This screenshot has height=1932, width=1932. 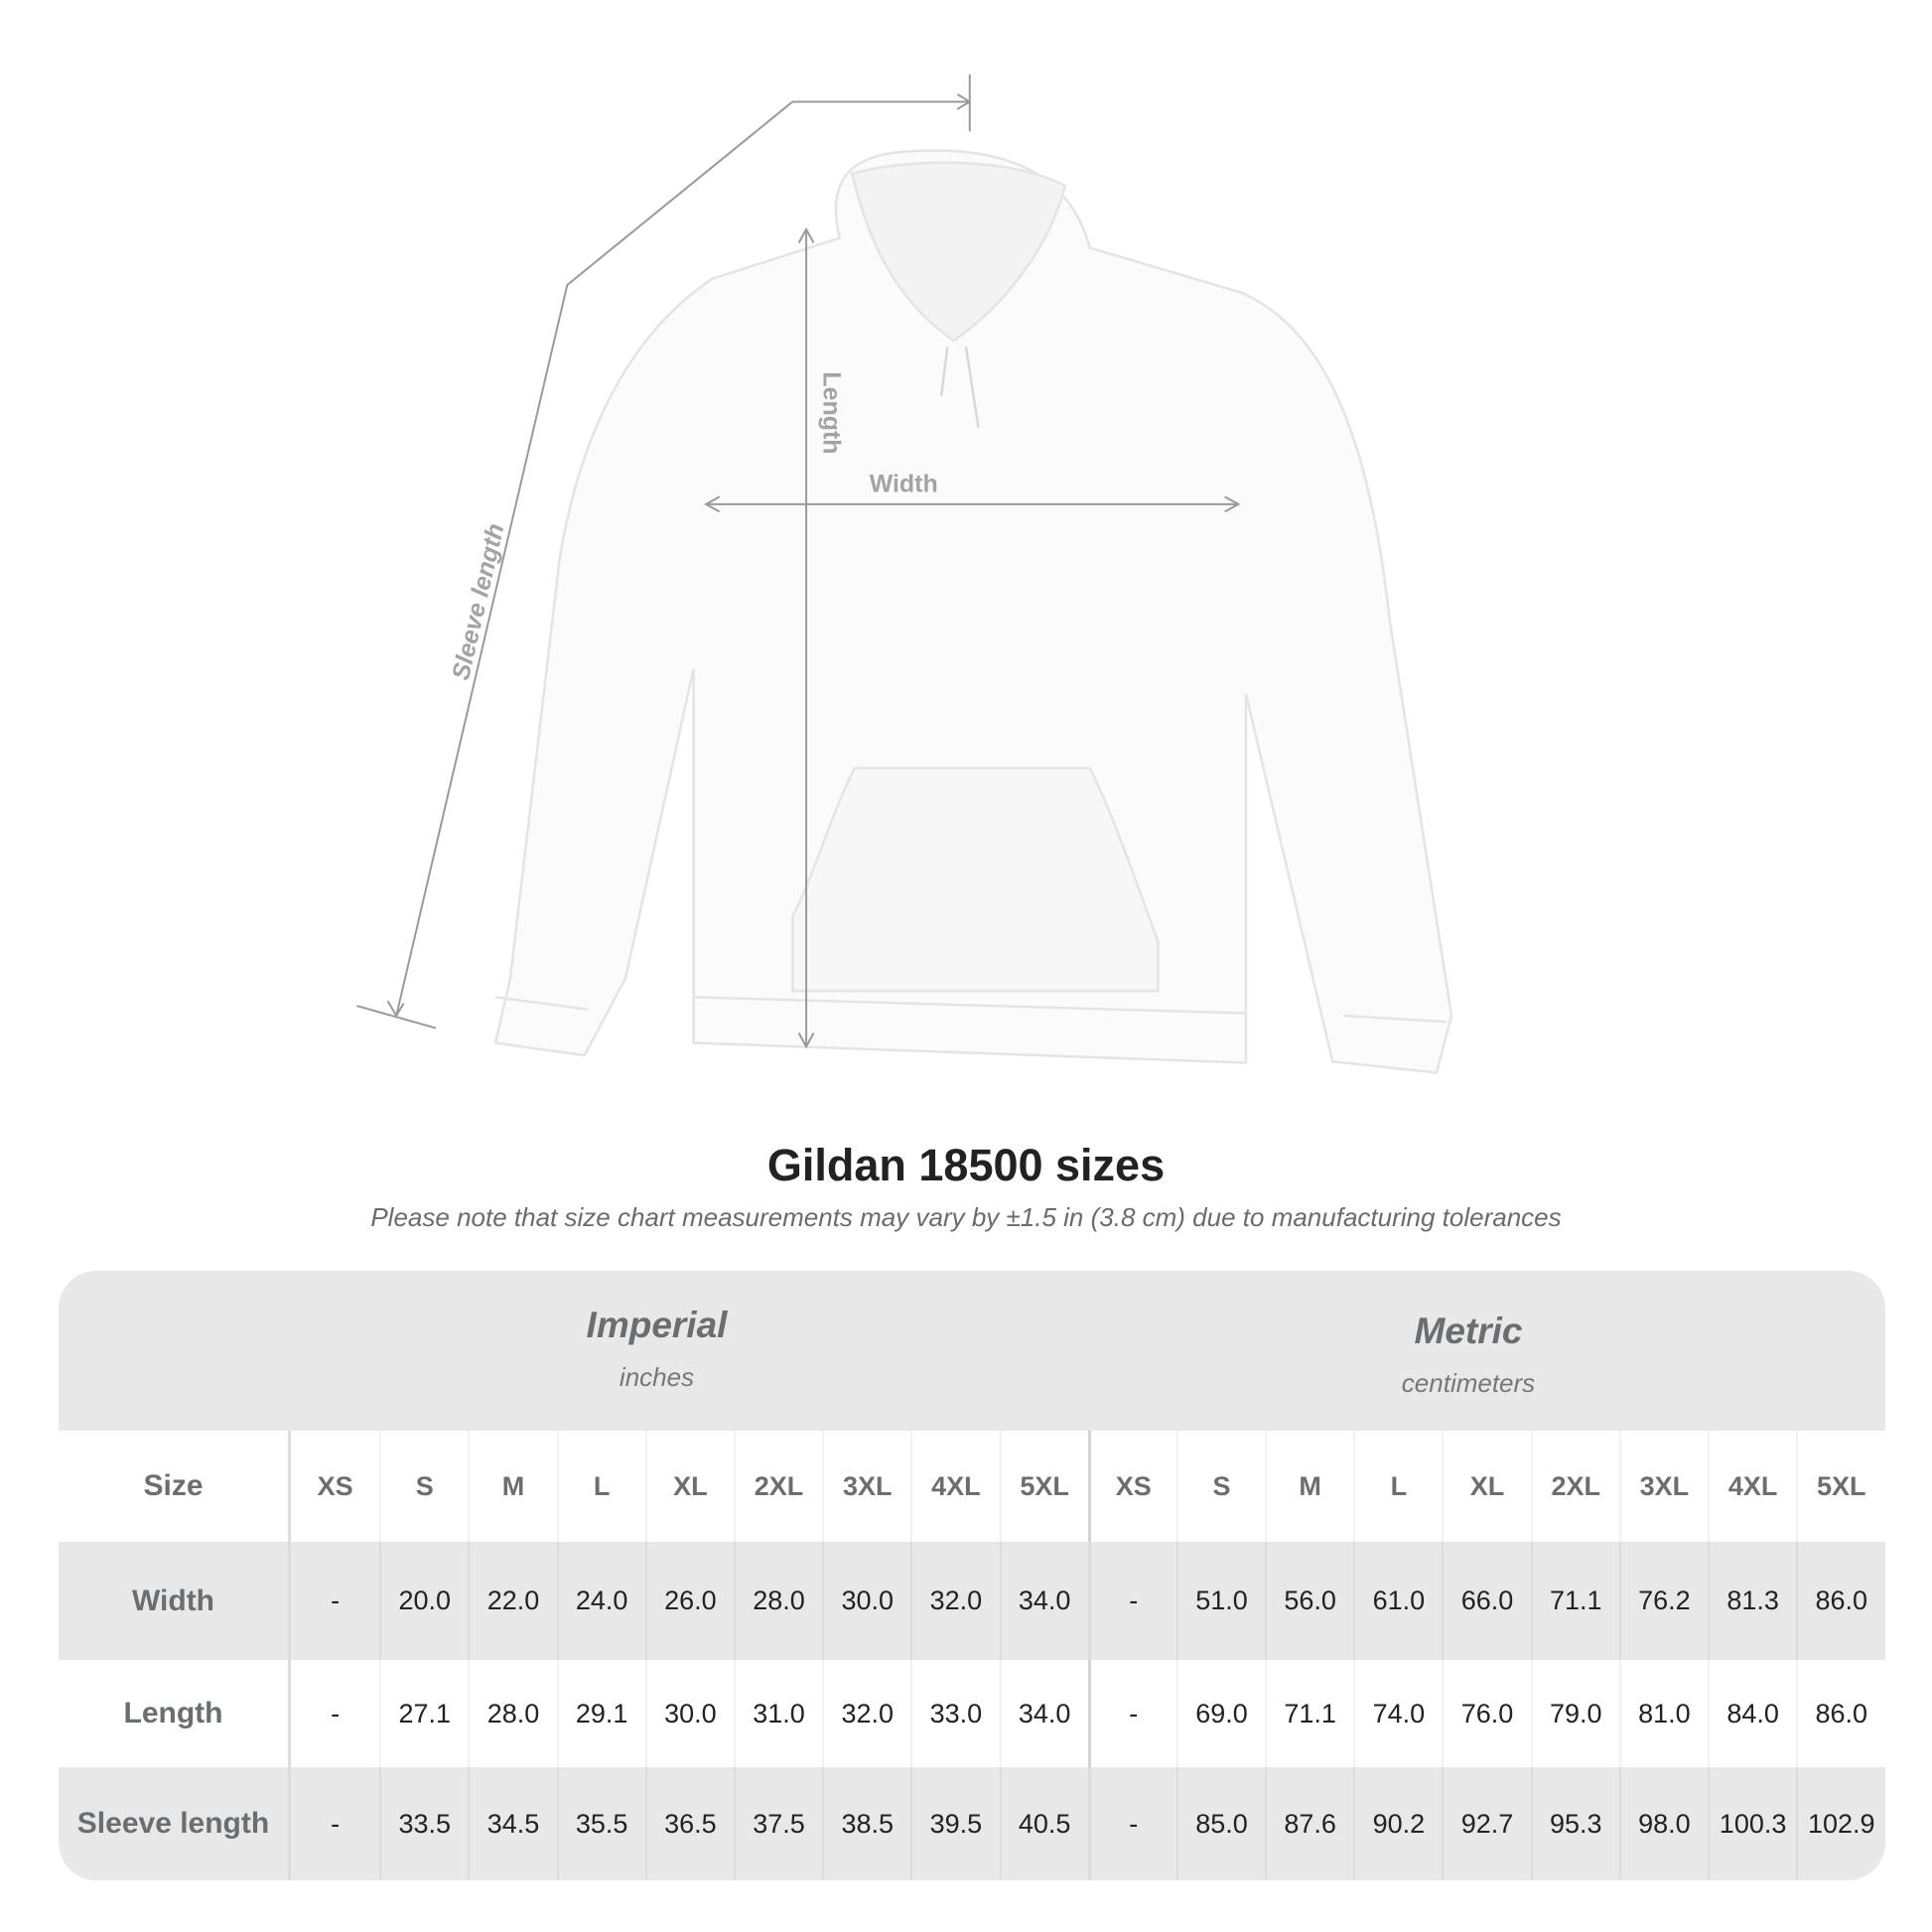 I want to click on metric-value-cell: 76.2, so click(x=1663, y=1601).